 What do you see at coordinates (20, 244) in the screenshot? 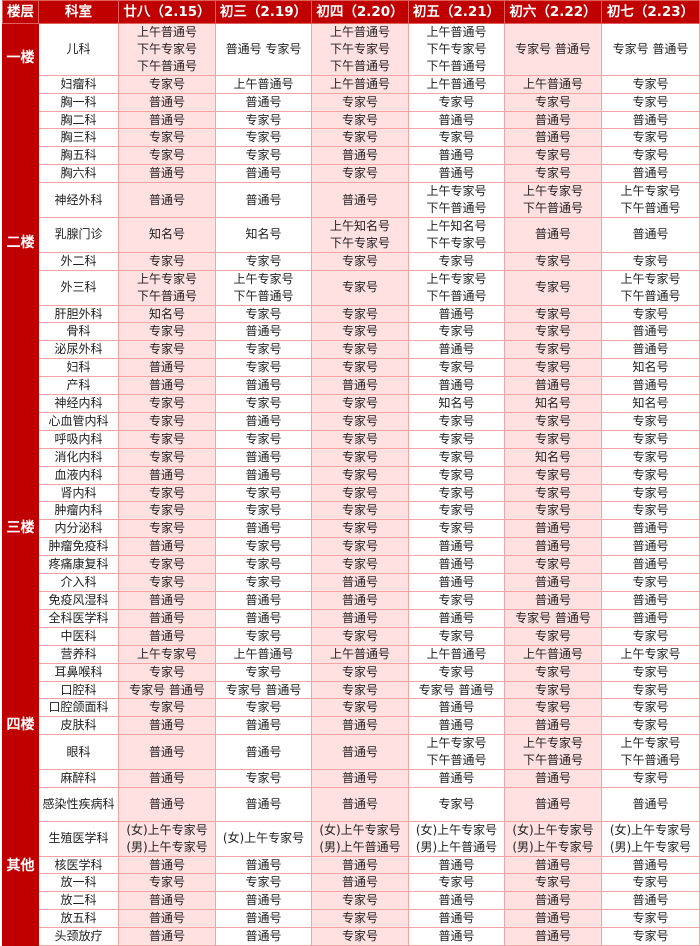
I see `floor-label: 二楼` at bounding box center [20, 244].